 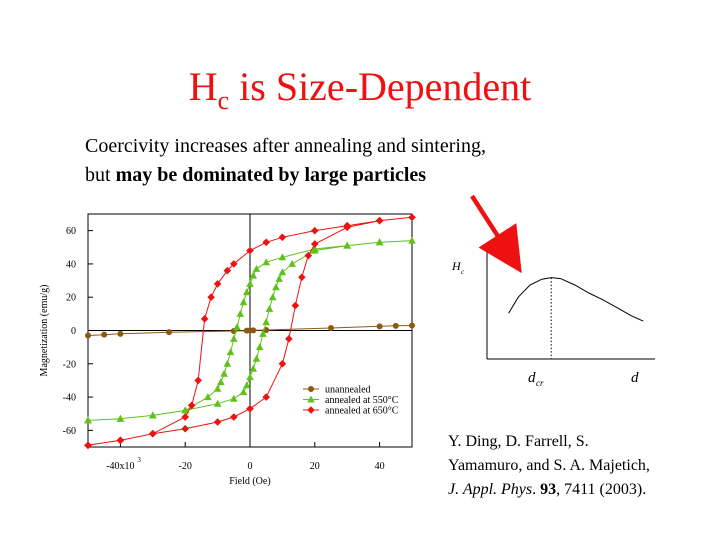 I want to click on subtitle-line-2: but may be dominated by large particles, so click(x=285, y=175).